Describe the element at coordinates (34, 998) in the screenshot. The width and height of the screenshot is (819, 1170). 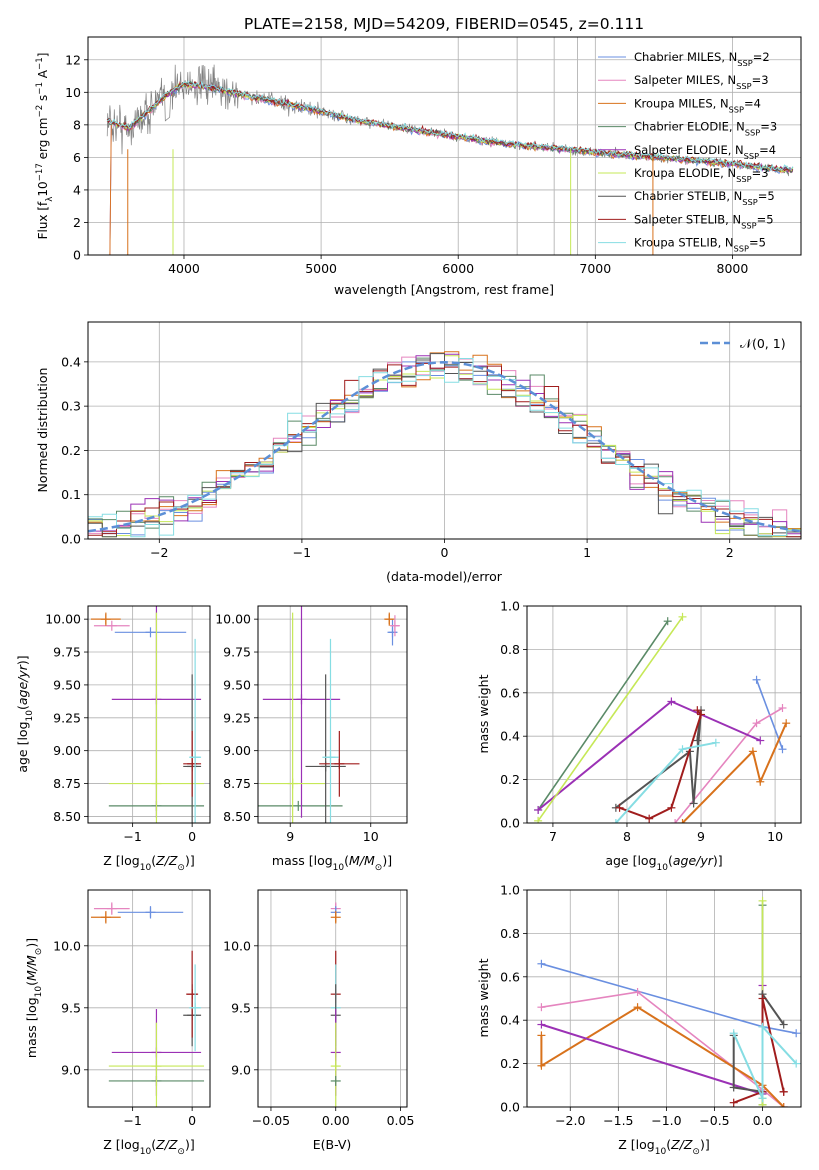
I see `mass-vs-Z-ylabel: mass [log10(M/M⊙)]` at that location.